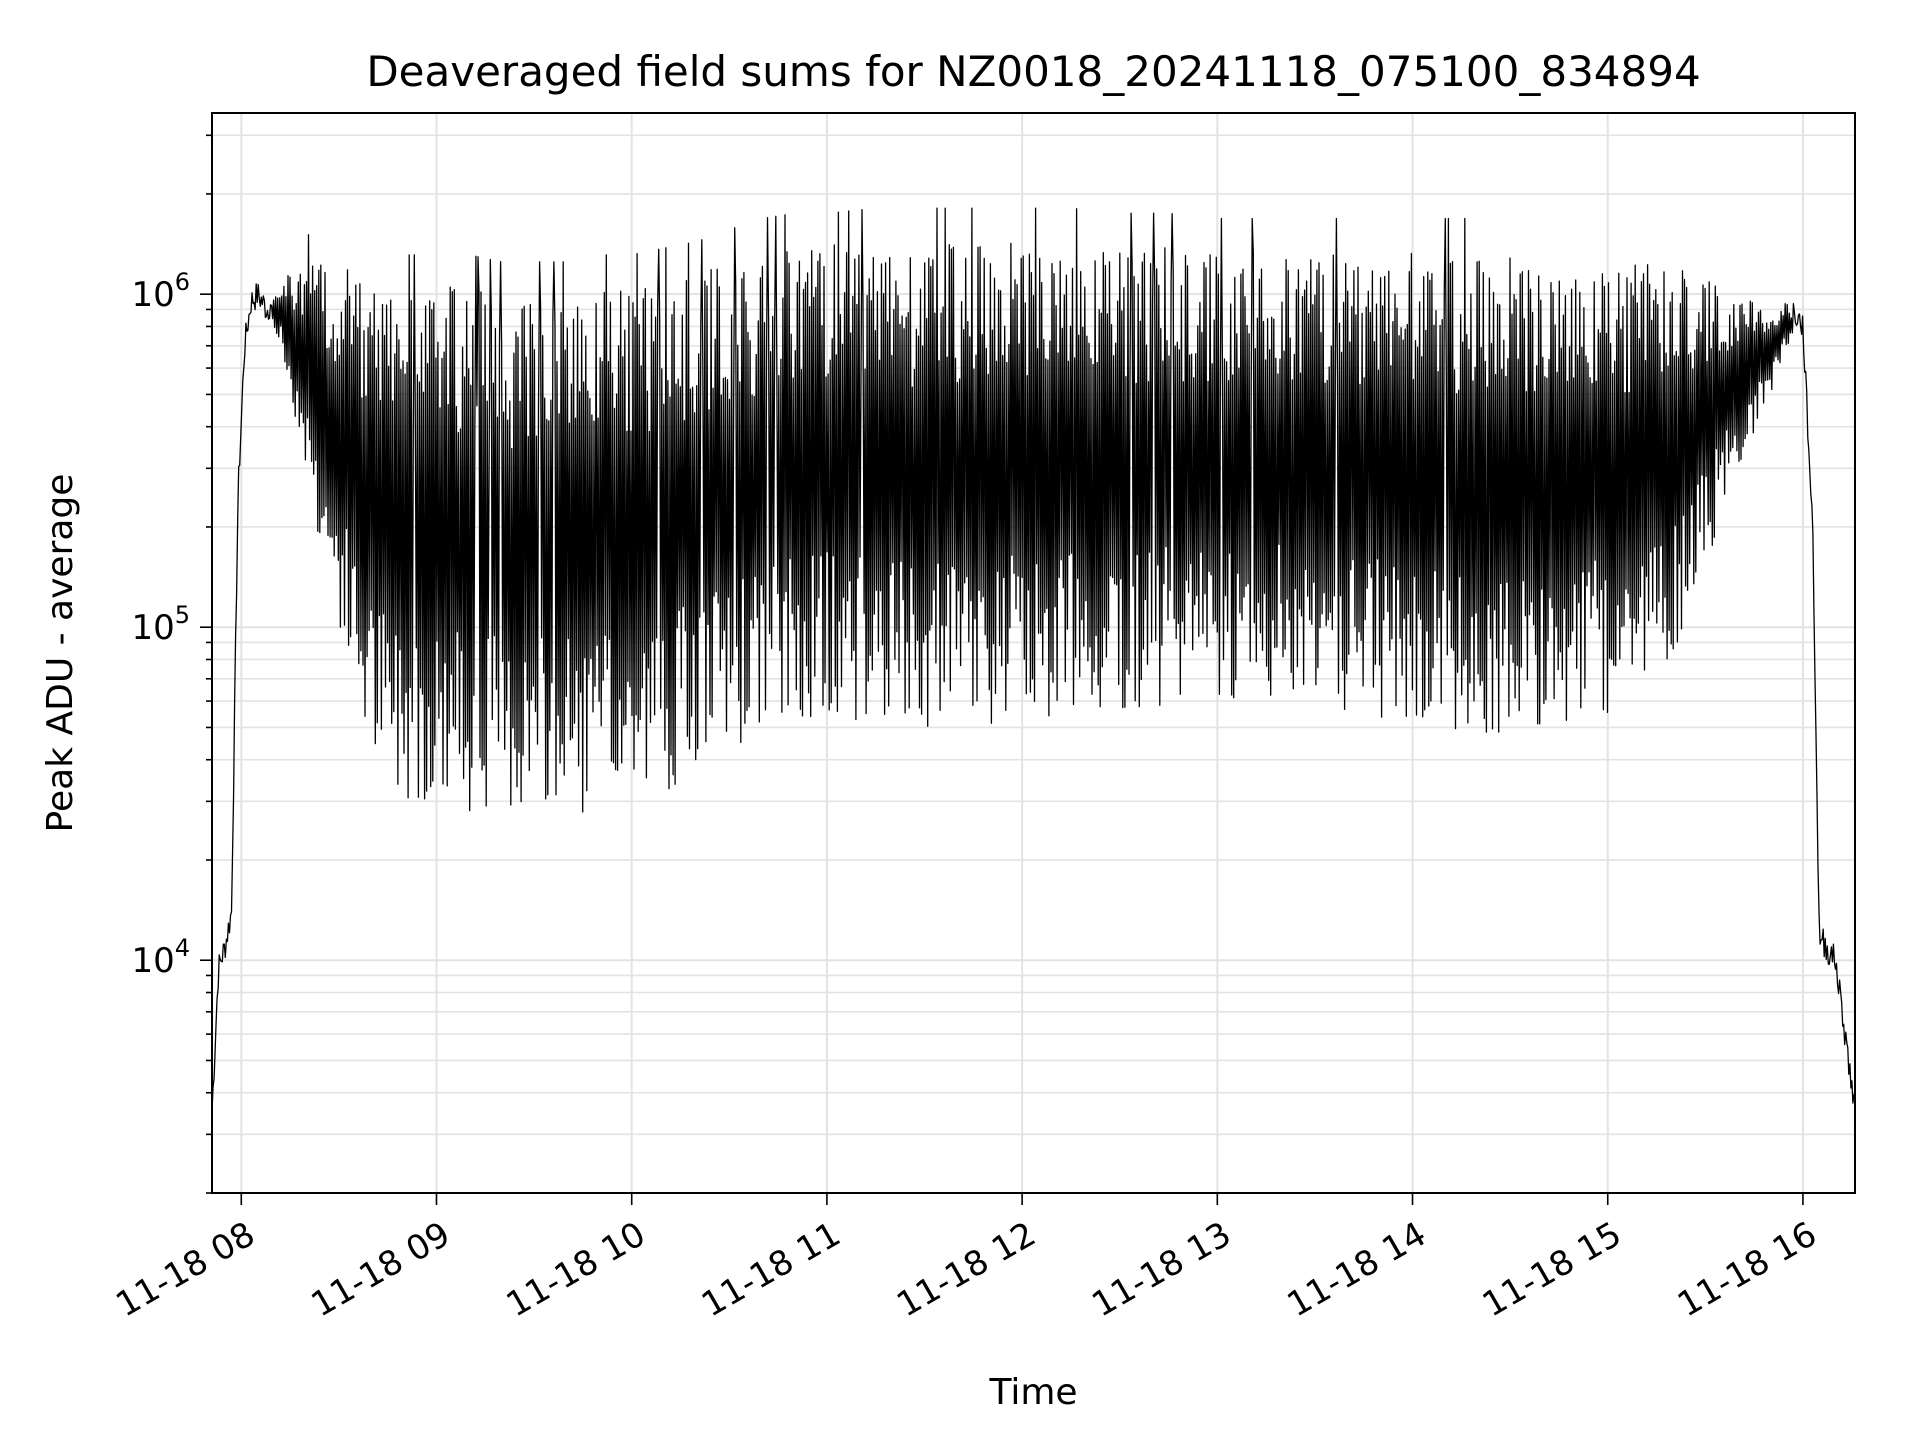 The width and height of the screenshot is (1920, 1440). I want to click on x-tick-label: 11-18 10, so click(576, 1269).